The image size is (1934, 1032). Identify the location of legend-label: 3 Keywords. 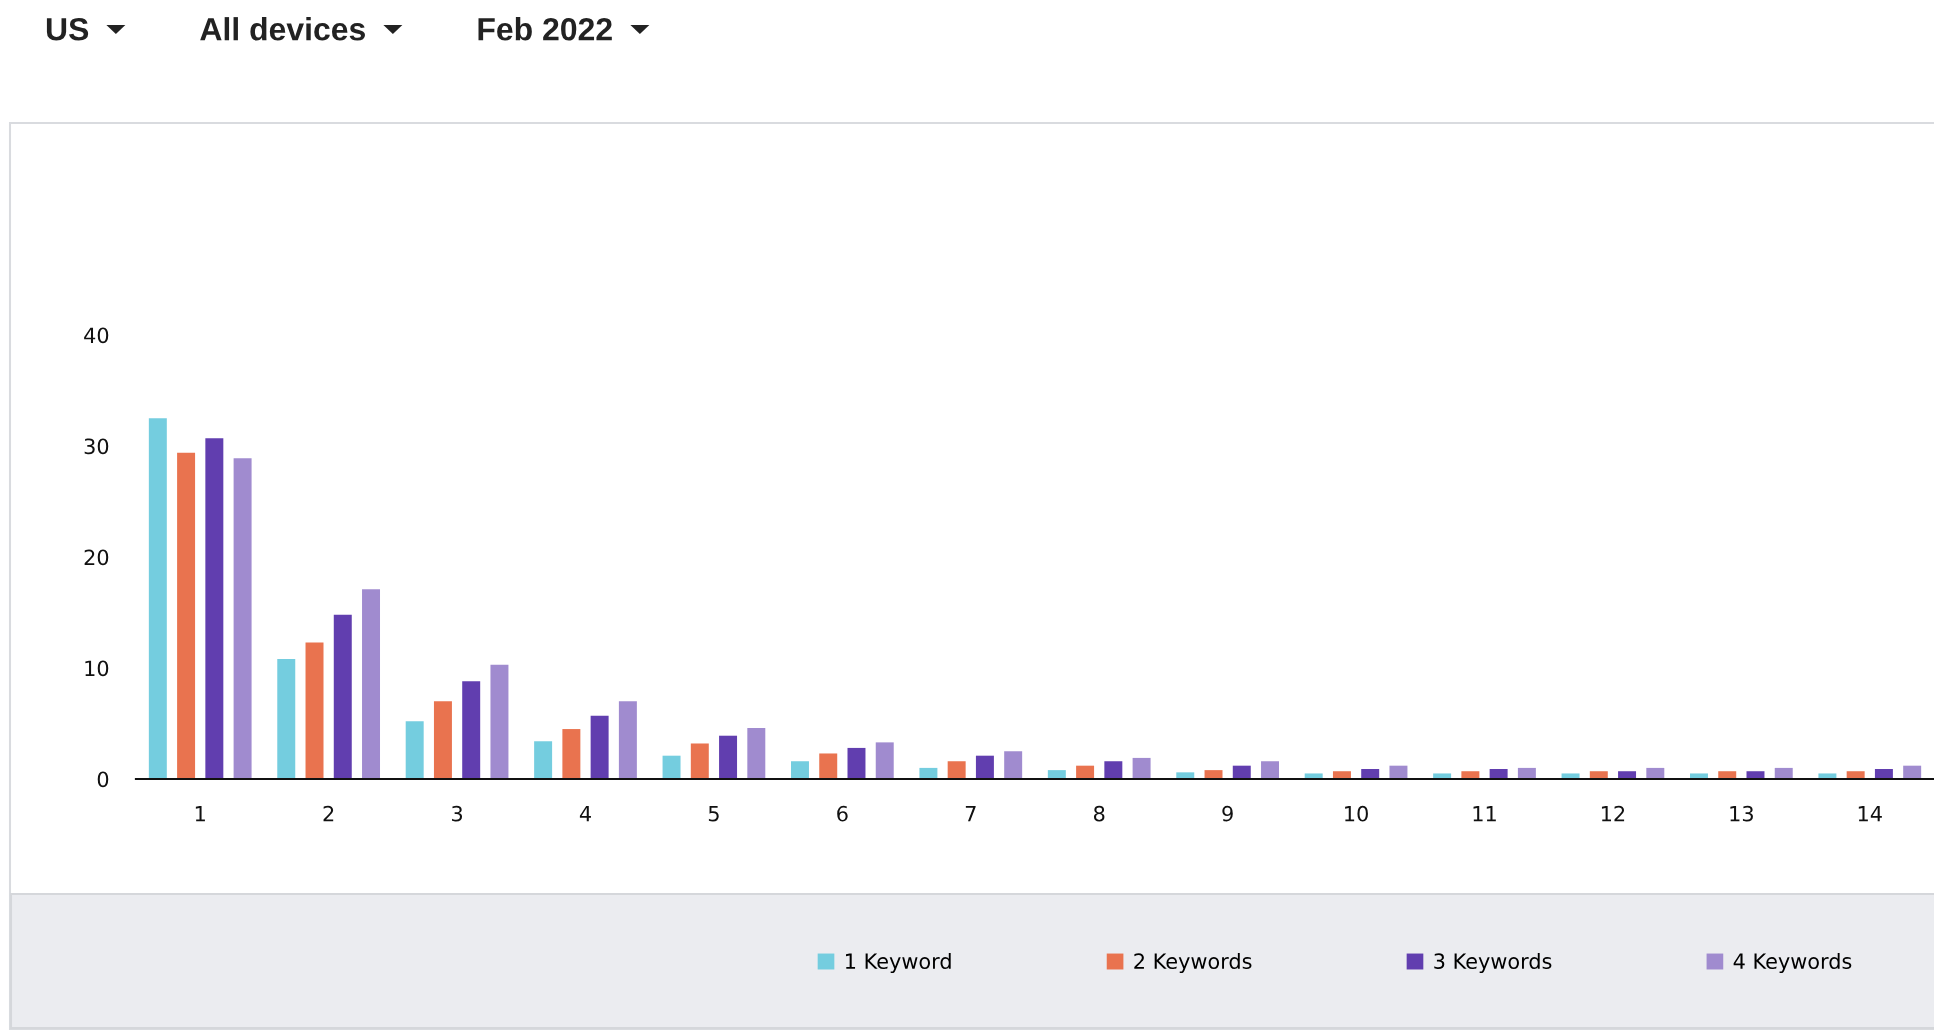
(1493, 963).